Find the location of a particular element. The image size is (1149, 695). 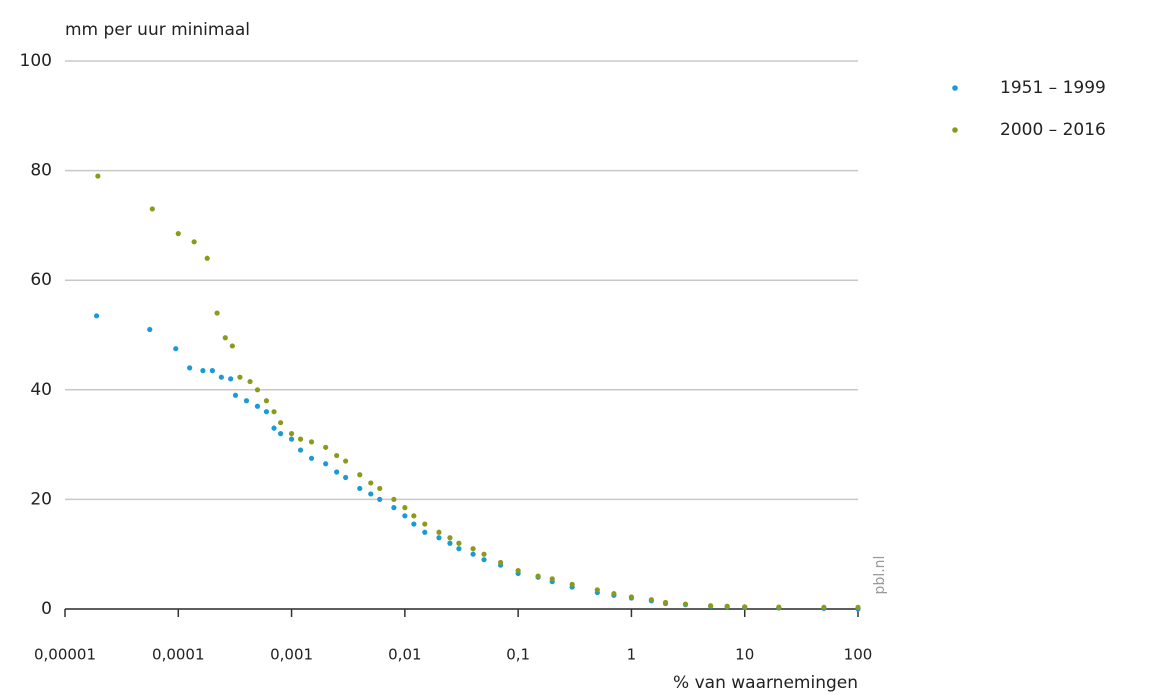

watermark: pbl.nl is located at coordinates (880, 575).